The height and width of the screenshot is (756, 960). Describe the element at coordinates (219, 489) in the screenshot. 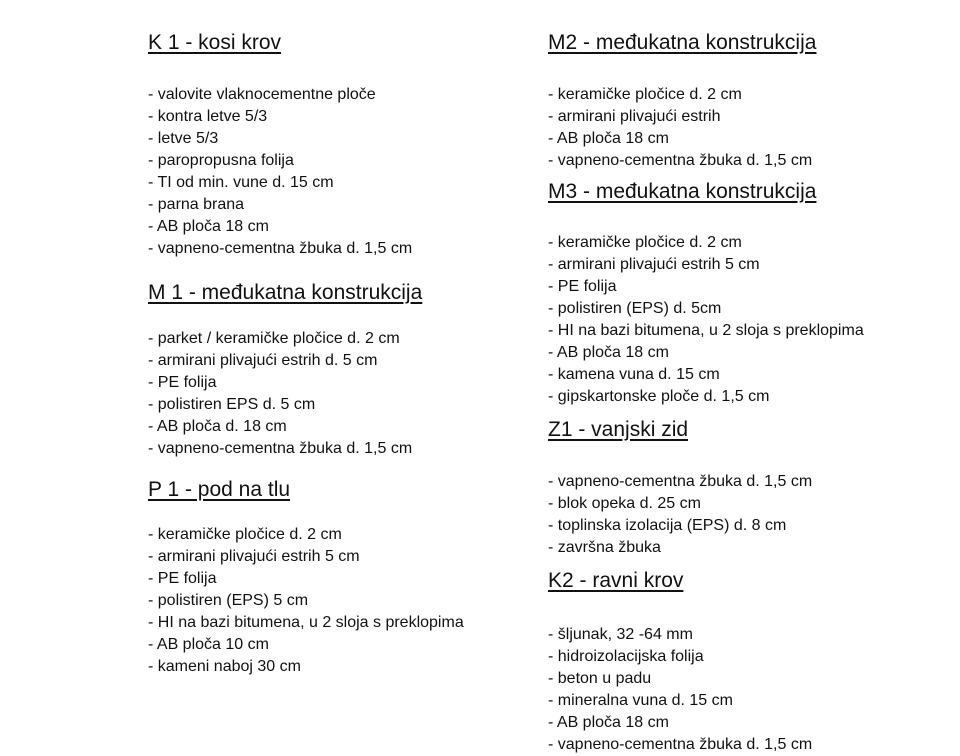

I see `section-heading: P 1 - pod na tlu` at that location.